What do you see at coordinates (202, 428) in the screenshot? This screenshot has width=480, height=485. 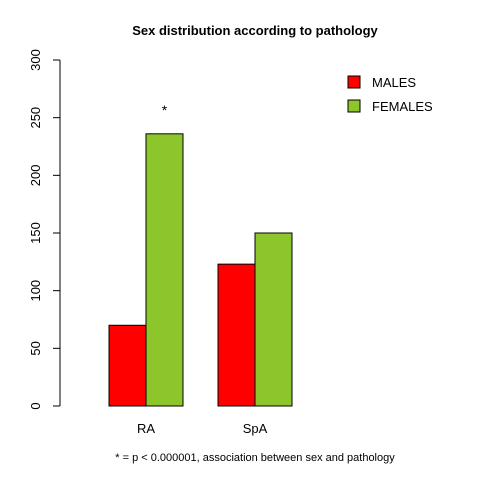 I see `category-labels: RA SpA` at bounding box center [202, 428].